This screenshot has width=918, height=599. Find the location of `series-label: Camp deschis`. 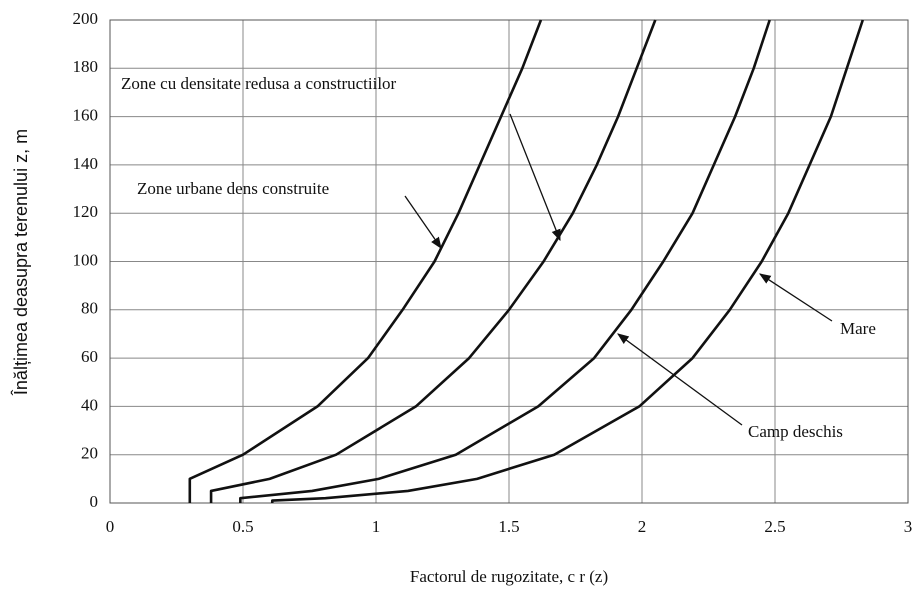

series-label: Camp deschis is located at coordinates (795, 431).